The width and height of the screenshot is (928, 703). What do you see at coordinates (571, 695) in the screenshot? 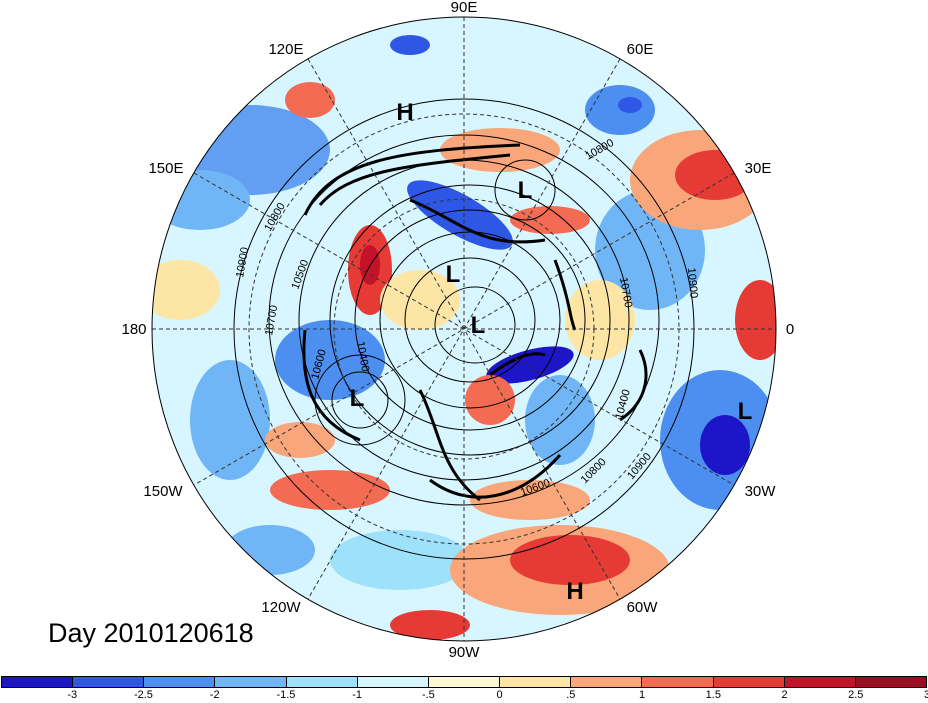
I see `colorbar-tick-label: .5` at bounding box center [571, 695].